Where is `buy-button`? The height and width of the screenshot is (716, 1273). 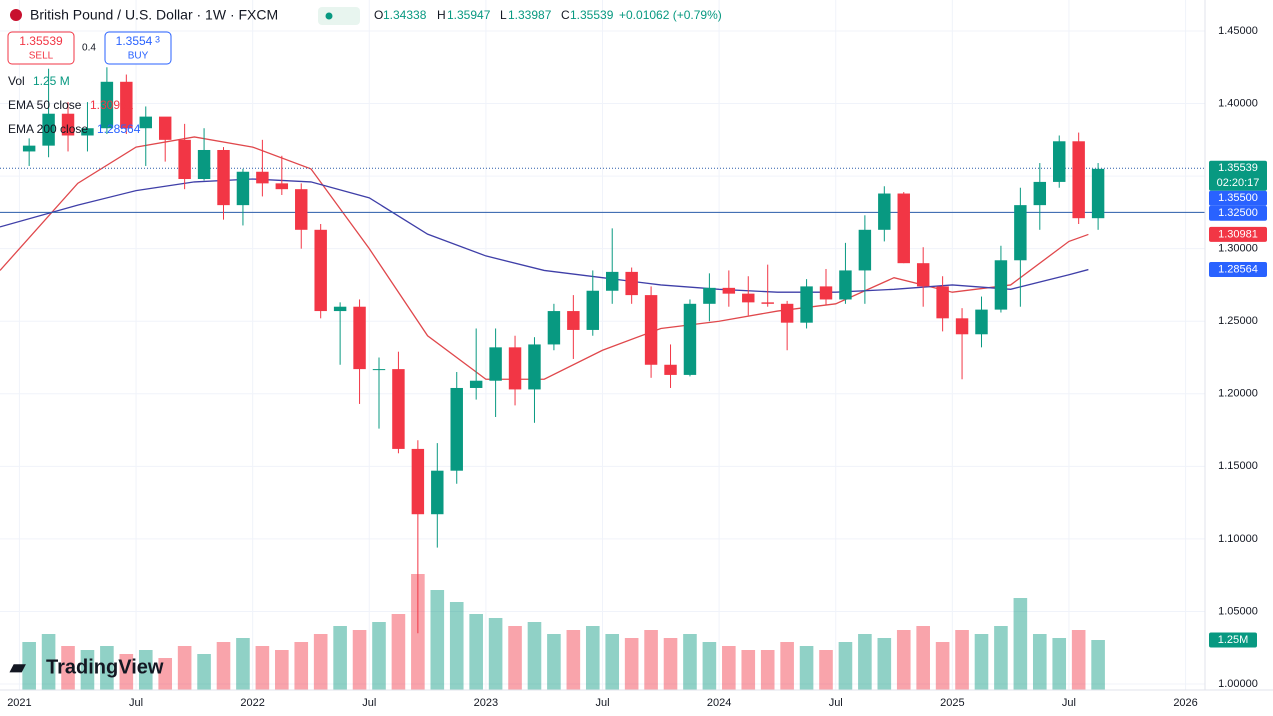
buy-button is located at coordinates (138, 48).